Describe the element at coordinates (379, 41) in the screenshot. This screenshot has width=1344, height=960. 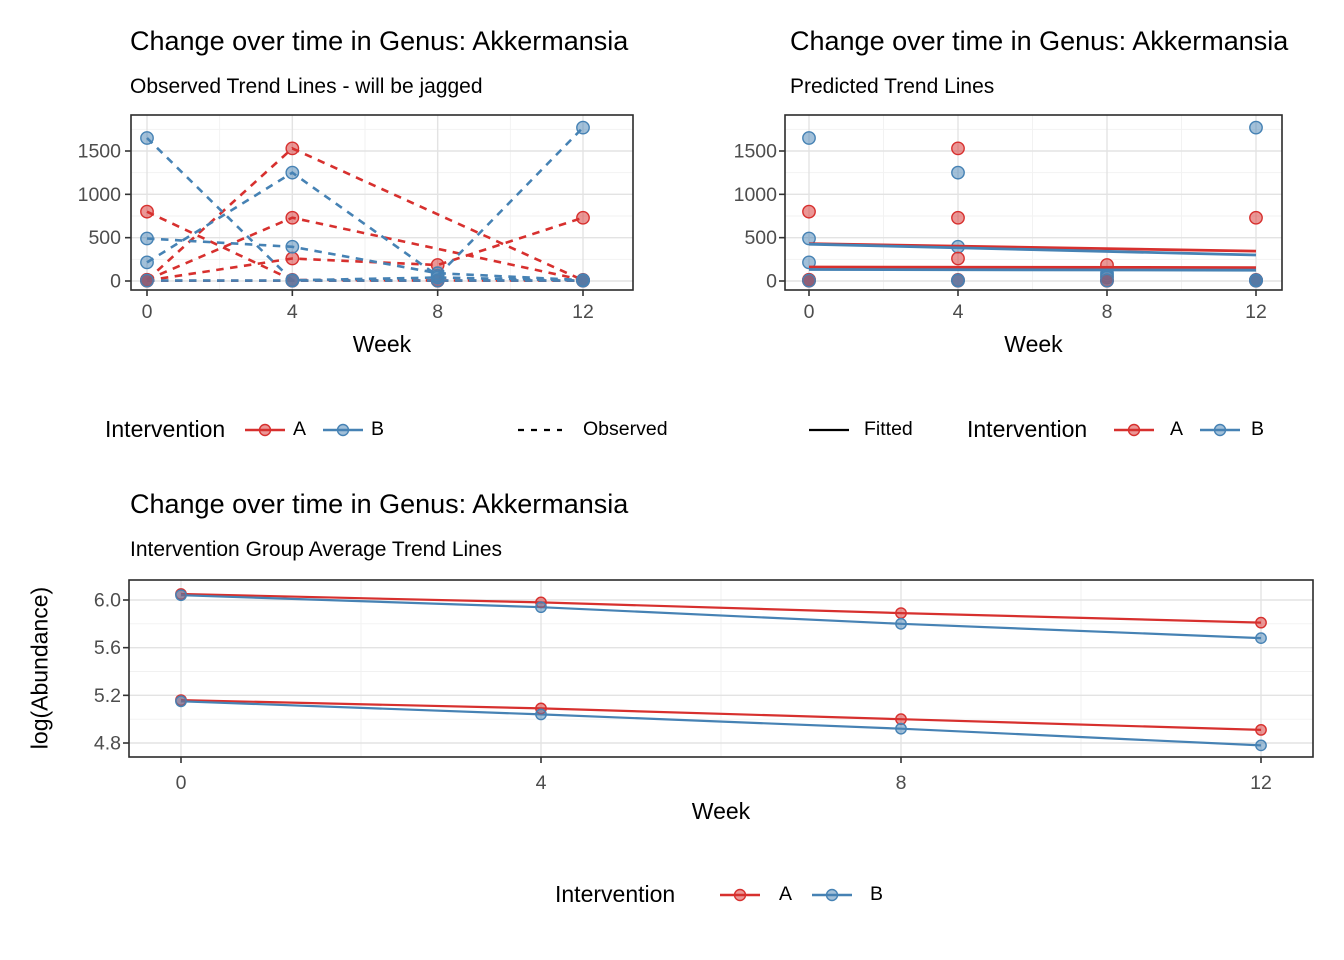
I see `observed-chart-title: Change over time in Genus: Akkermansia` at that location.